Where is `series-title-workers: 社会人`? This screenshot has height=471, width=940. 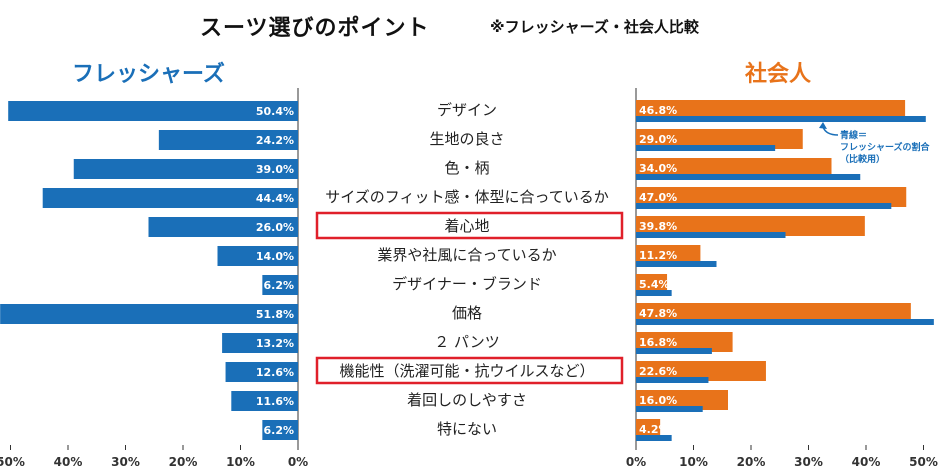
series-title-workers: 社会人 is located at coordinates (778, 74).